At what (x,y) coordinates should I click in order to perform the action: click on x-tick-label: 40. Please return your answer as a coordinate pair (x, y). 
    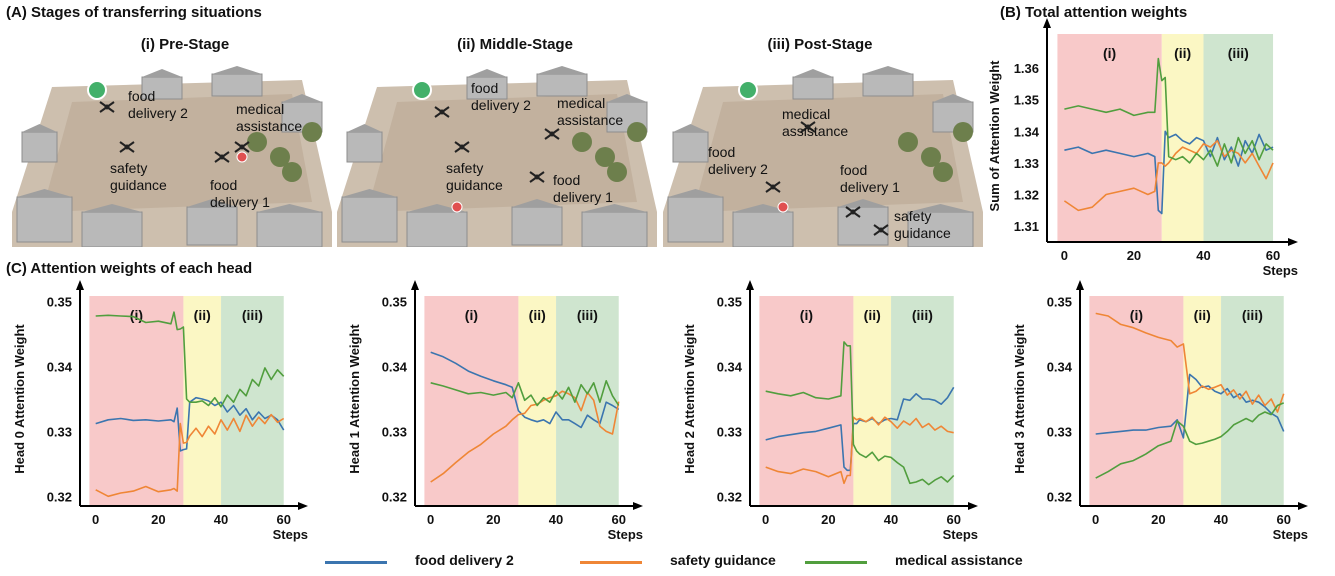
    Looking at the image, I should click on (1203, 255).